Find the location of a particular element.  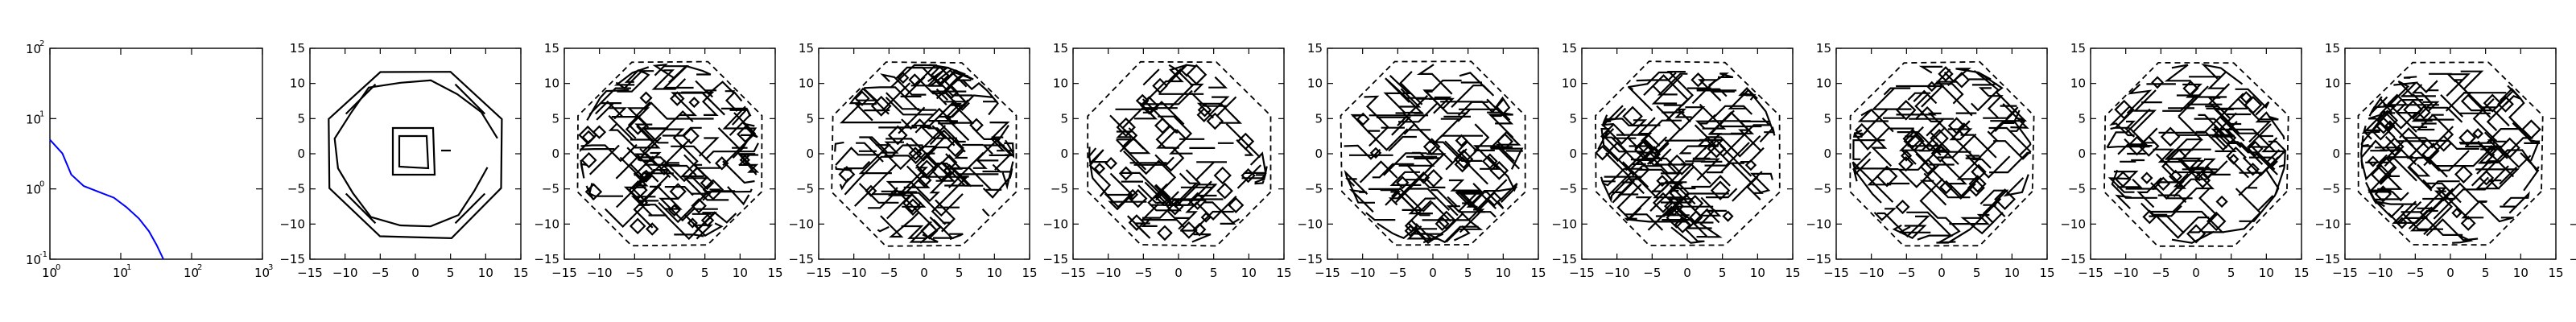

x-tick-label: −10 is located at coordinates (1617, 273).